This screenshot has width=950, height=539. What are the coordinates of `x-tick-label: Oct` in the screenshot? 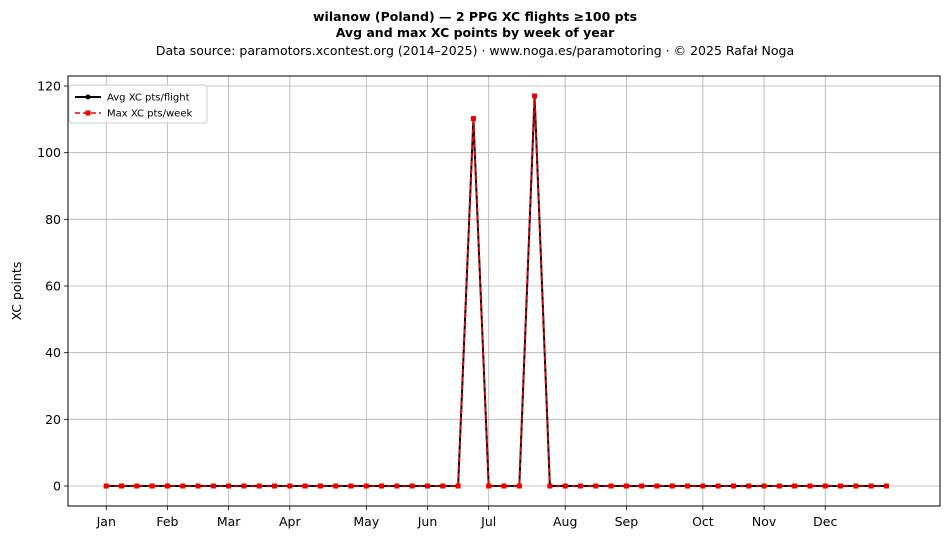 It's located at (703, 521).